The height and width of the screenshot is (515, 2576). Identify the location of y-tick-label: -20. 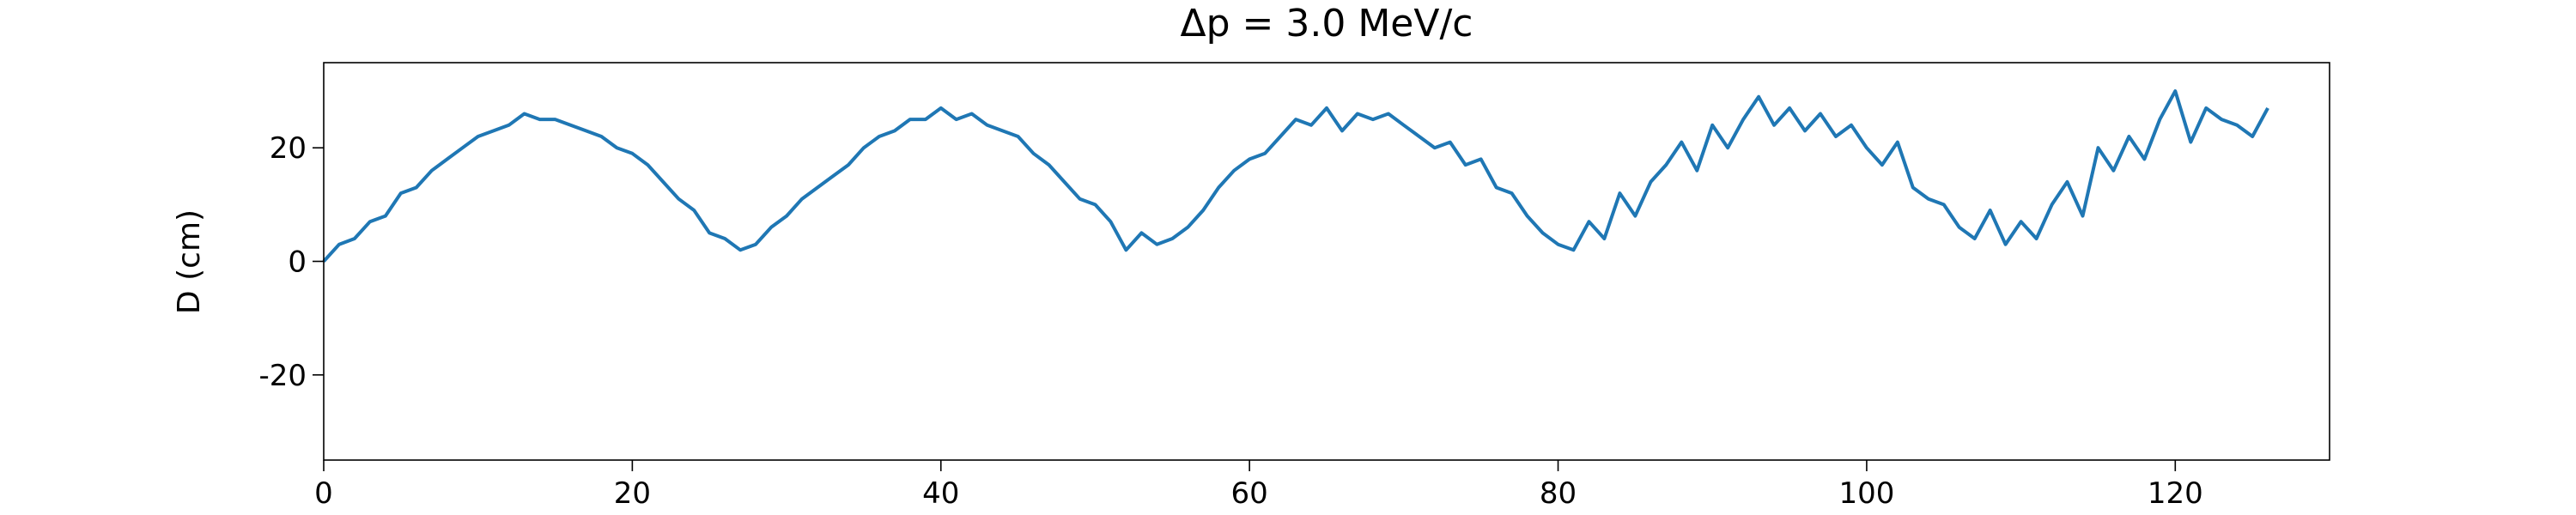
(282, 376).